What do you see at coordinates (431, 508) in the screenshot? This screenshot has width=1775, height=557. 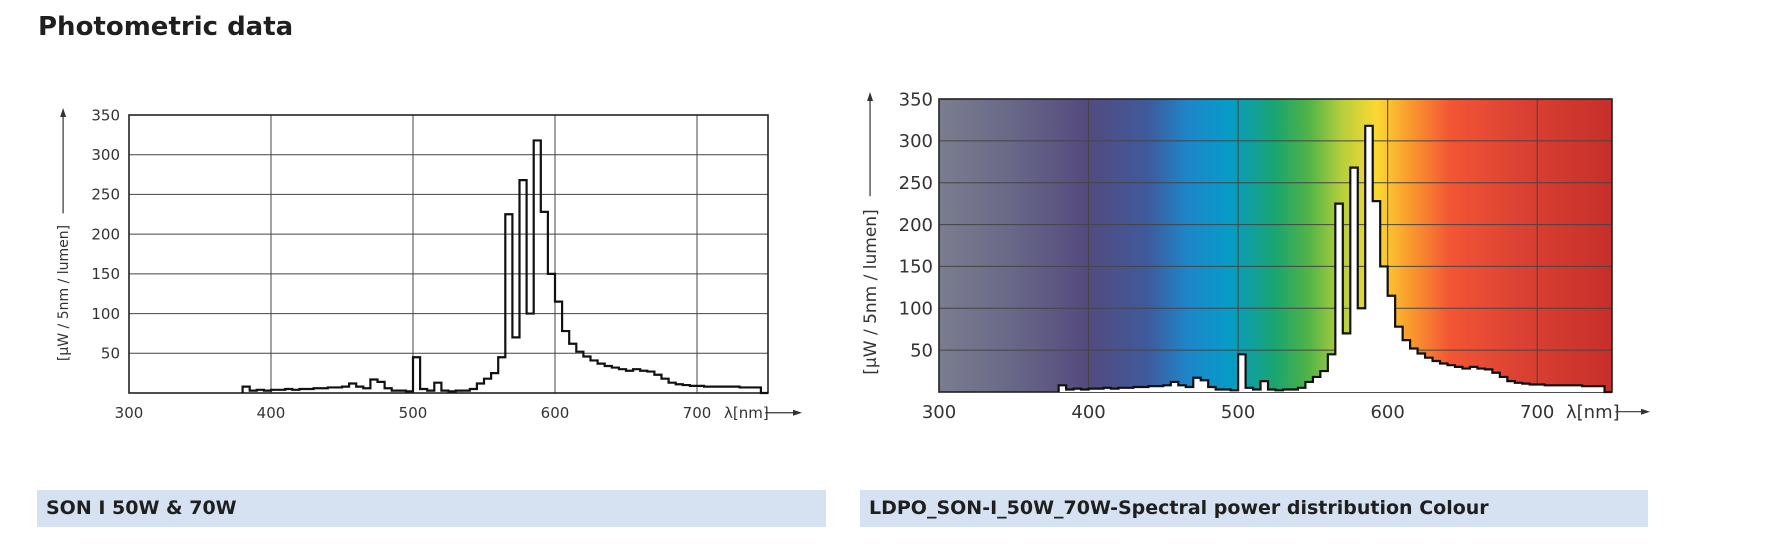 I see `caption-left: SON I 50W & 70W` at bounding box center [431, 508].